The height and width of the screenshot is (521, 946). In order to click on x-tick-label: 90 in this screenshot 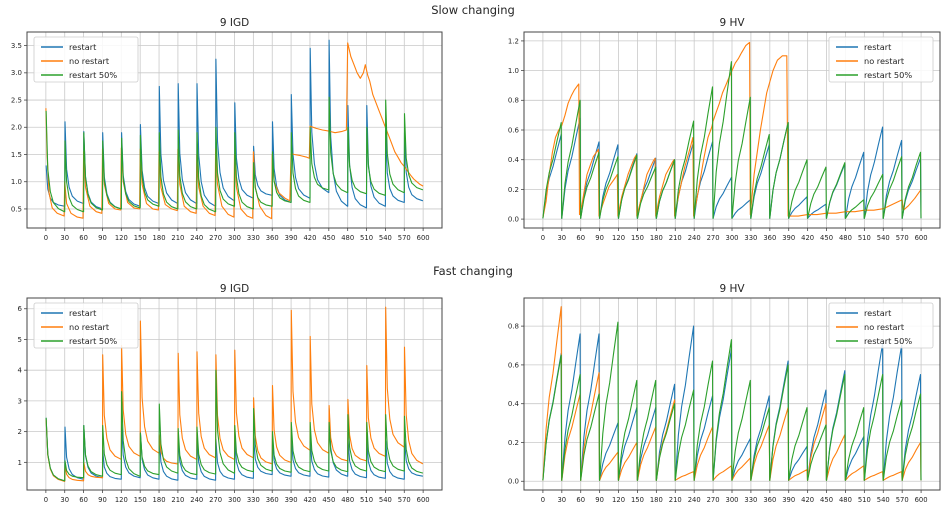, I will do `click(102, 238)`.